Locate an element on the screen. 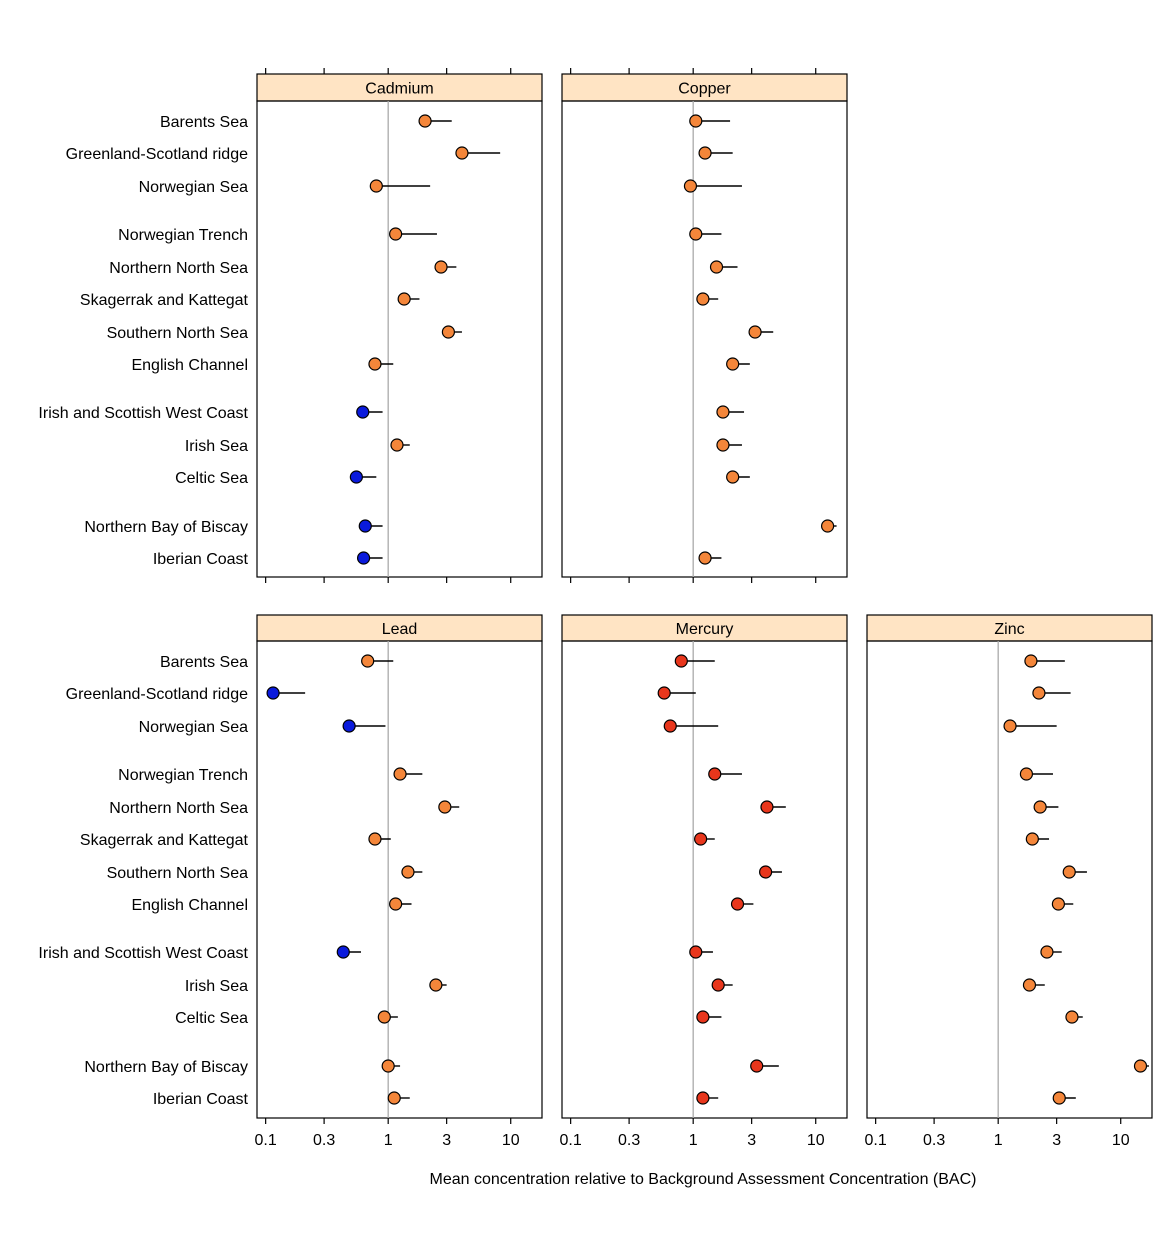 This screenshot has height=1235, width=1170. panel-title: Copper is located at coordinates (704, 89).